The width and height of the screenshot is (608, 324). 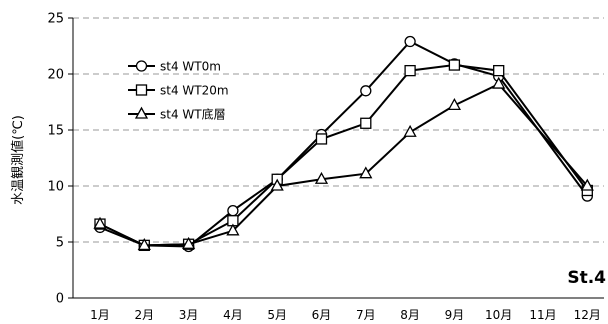 I want to click on y-tick-label-5: 5, so click(x=60, y=243).